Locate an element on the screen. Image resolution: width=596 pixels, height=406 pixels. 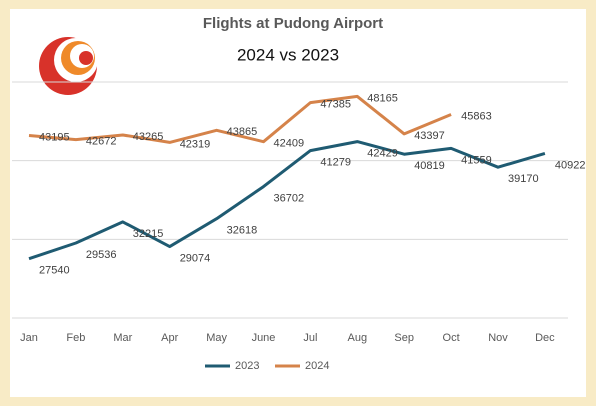
data-label: 29074 is located at coordinates (195, 259).